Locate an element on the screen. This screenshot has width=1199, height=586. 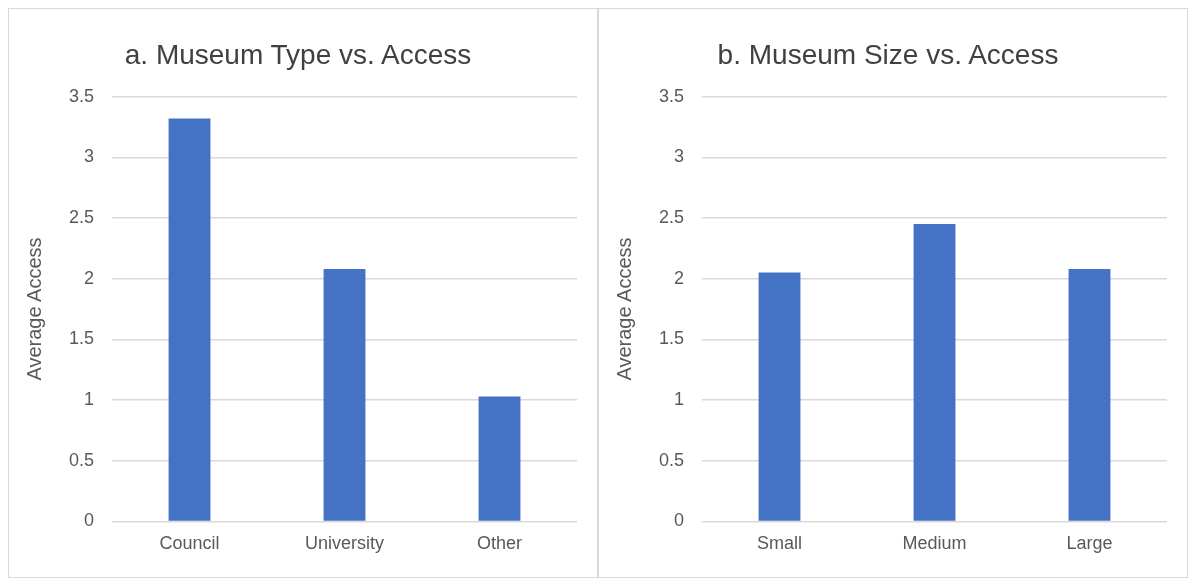
x-tick-label: Large is located at coordinates (1089, 543).